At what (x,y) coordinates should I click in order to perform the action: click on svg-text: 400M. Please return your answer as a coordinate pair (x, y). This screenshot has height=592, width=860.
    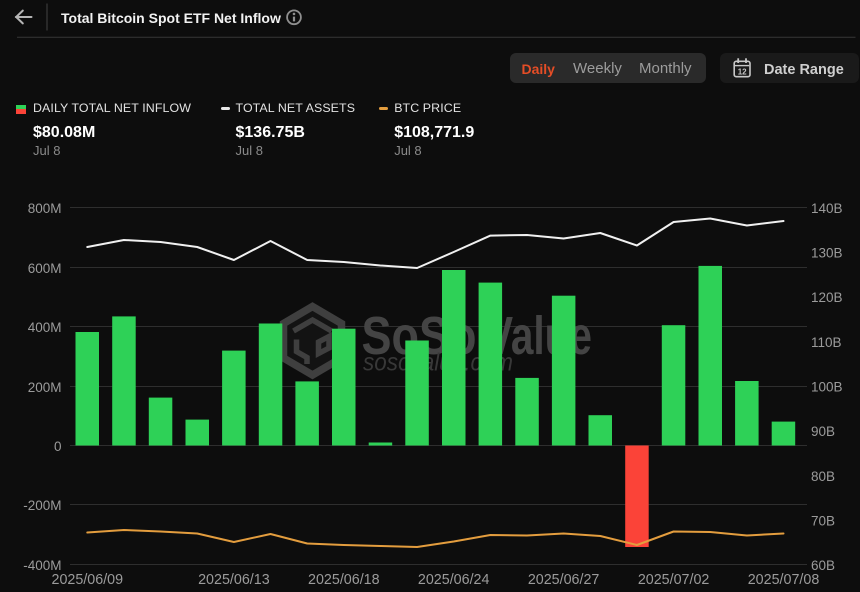
    Looking at the image, I should click on (45, 327).